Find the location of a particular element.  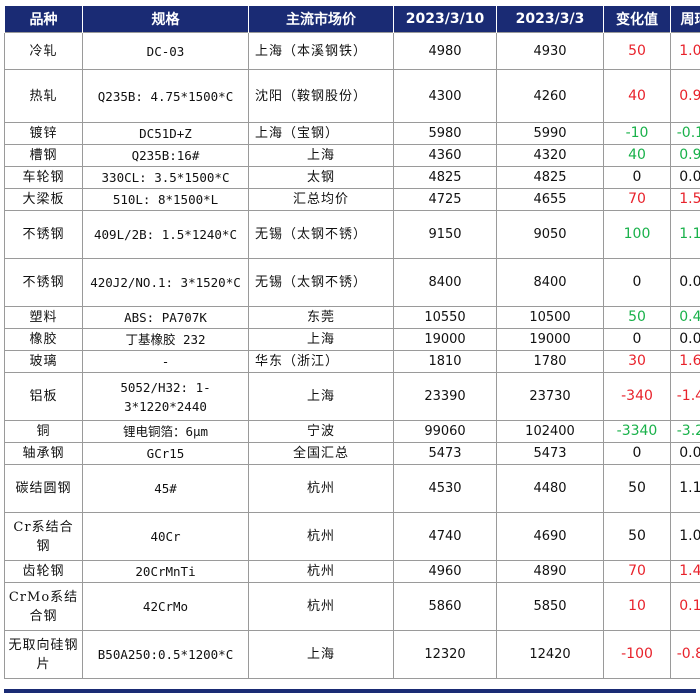

price-current-cell: 4725 is located at coordinates (445, 199).